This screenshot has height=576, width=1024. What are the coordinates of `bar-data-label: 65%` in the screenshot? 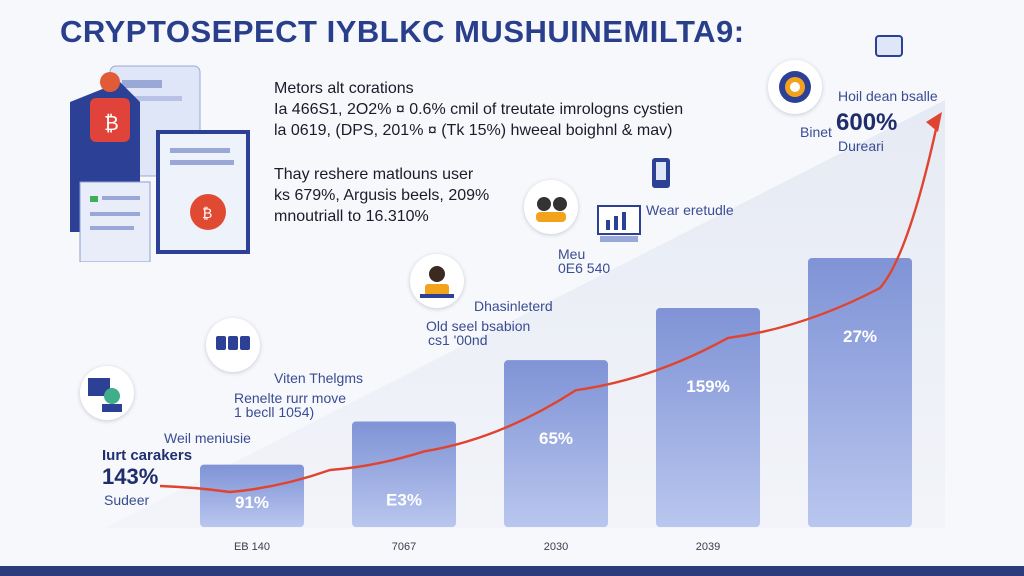 It's located at (556, 438).